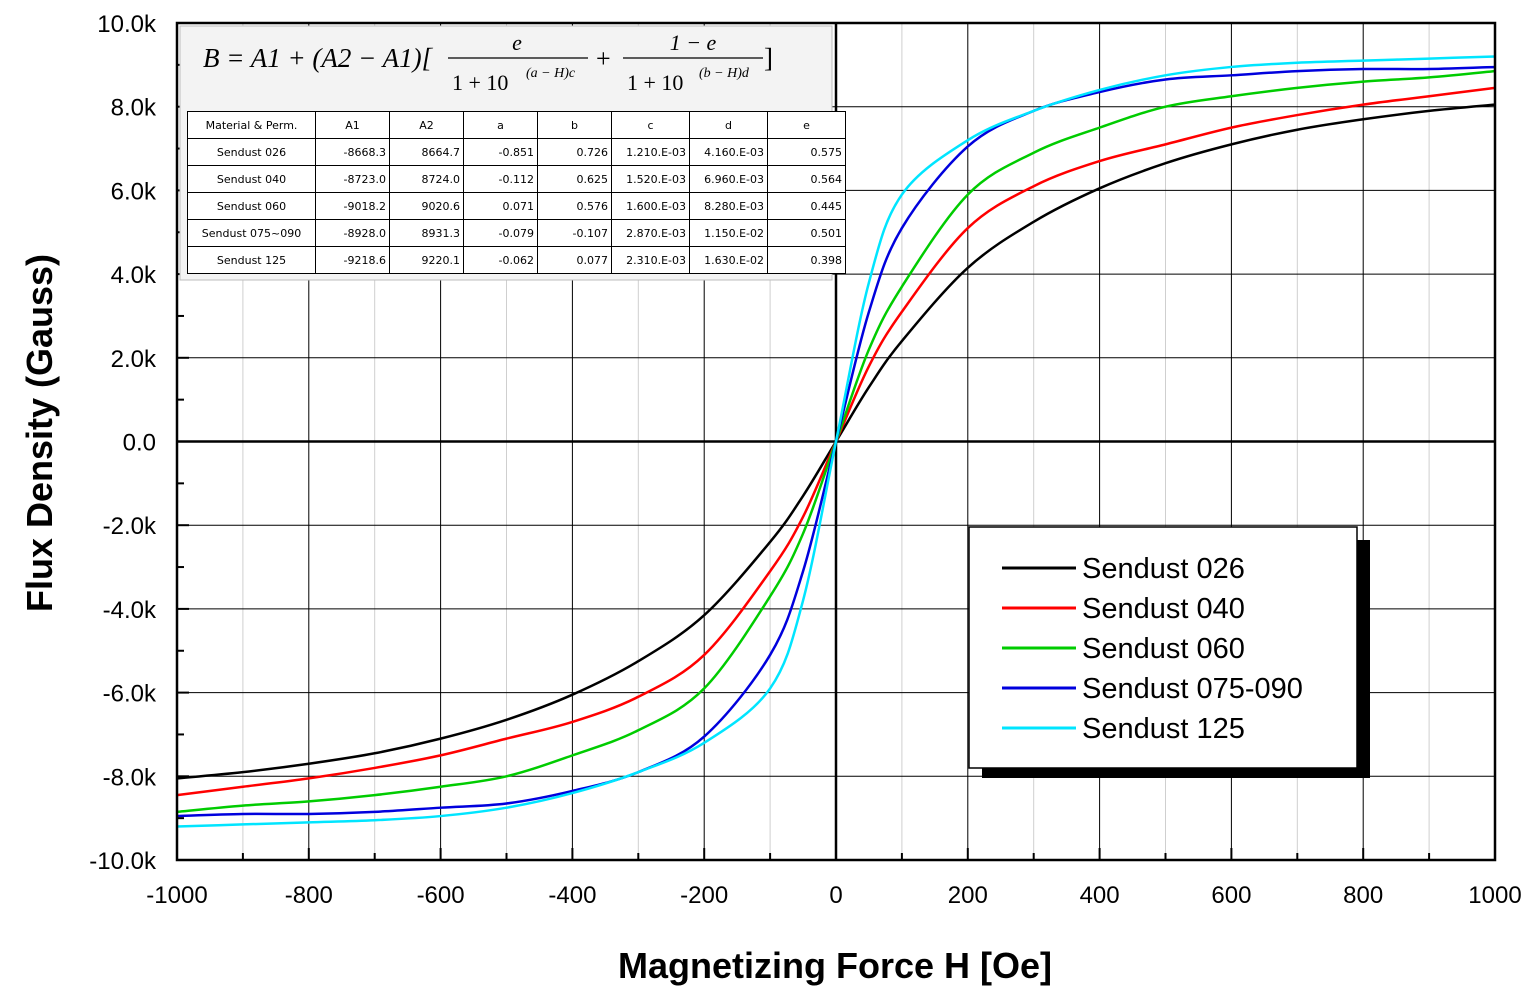 Image resolution: width=1534 pixels, height=989 pixels. I want to click on table-cell: -0.112, so click(500, 179).